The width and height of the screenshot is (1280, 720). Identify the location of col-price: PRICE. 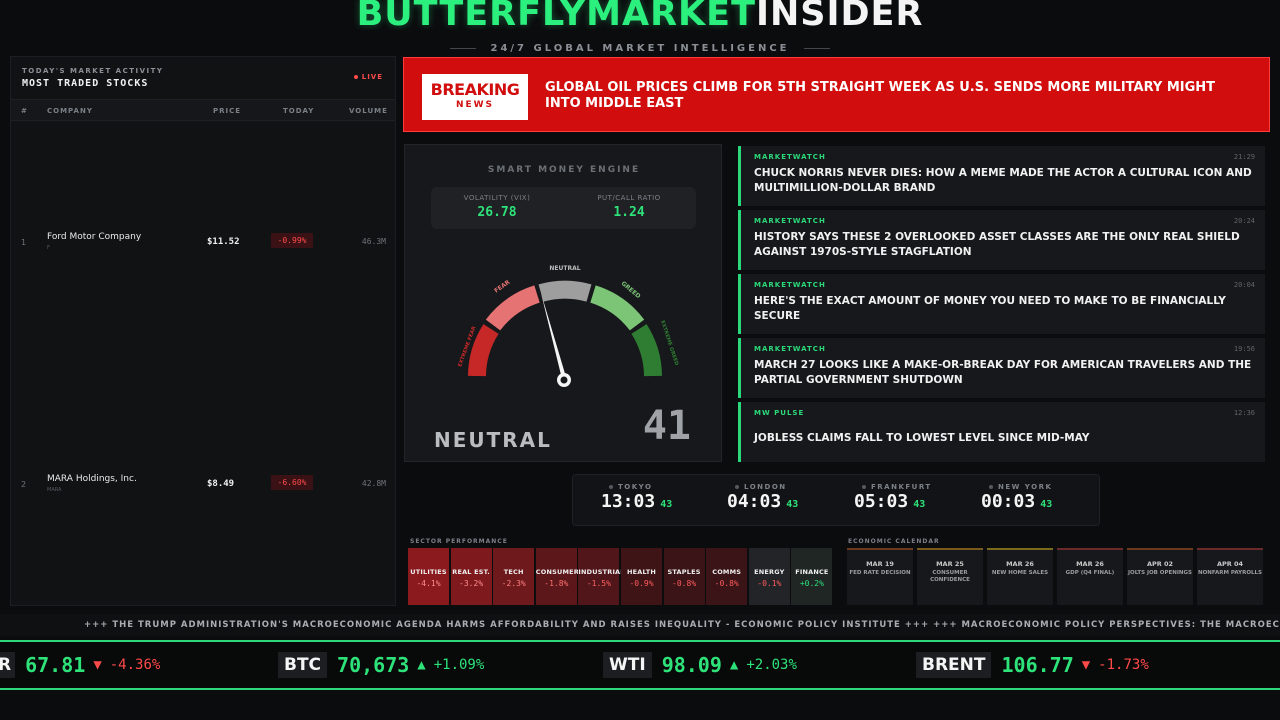
(227, 111).